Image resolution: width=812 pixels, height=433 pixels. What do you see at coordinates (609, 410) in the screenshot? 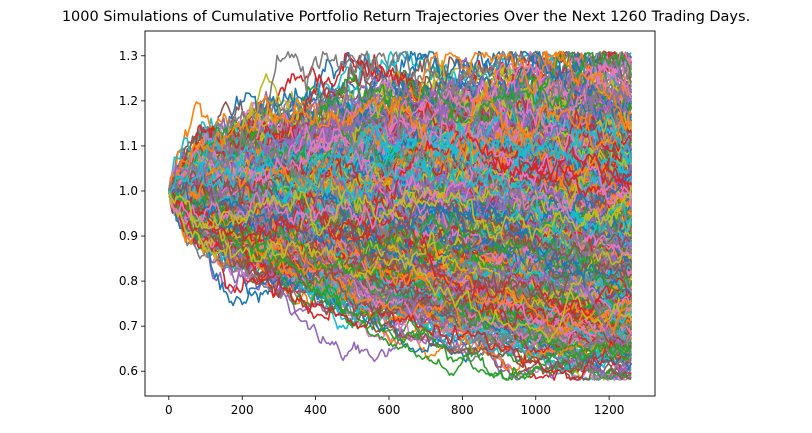
I see `x-tick-label: 1200` at bounding box center [609, 410].